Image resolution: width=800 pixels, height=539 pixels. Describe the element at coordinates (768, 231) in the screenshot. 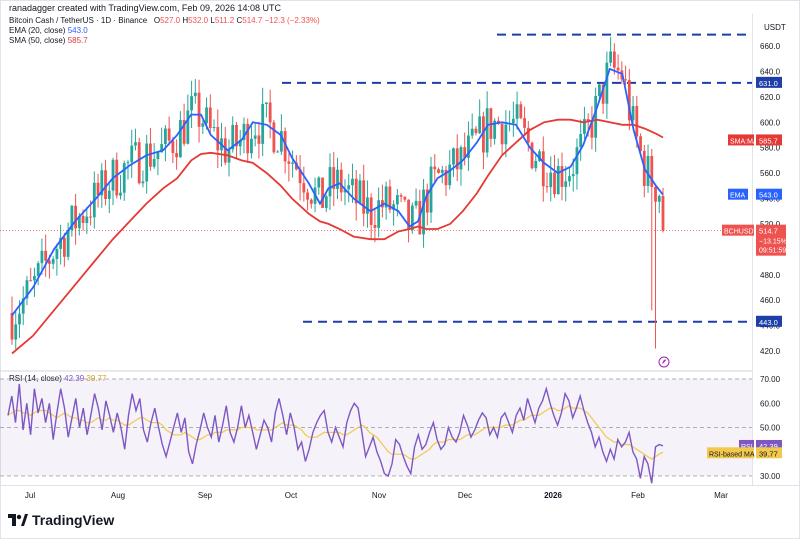

I see `symbol-badge-price: 514.7` at that location.